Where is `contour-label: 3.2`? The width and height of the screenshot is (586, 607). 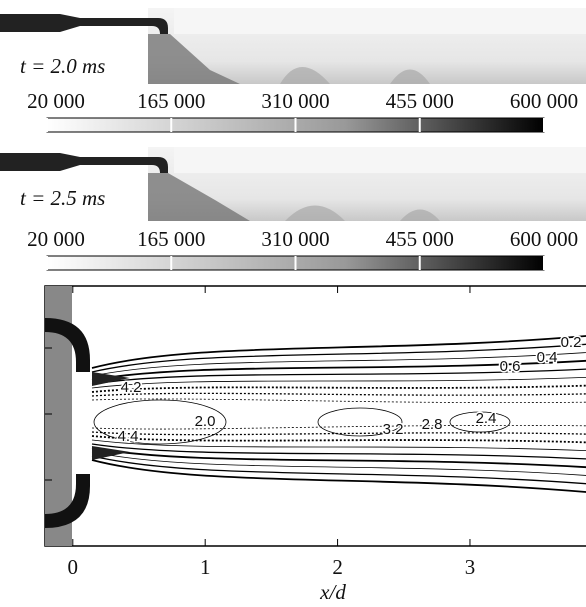 contour-label: 3.2 is located at coordinates (393, 429).